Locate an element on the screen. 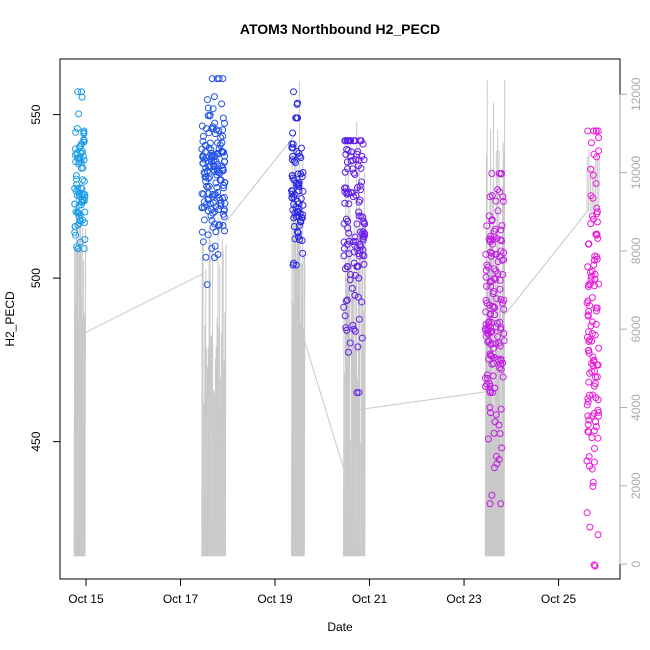 The image size is (650, 650). x-tick-label: Oct 21 is located at coordinates (370, 599).